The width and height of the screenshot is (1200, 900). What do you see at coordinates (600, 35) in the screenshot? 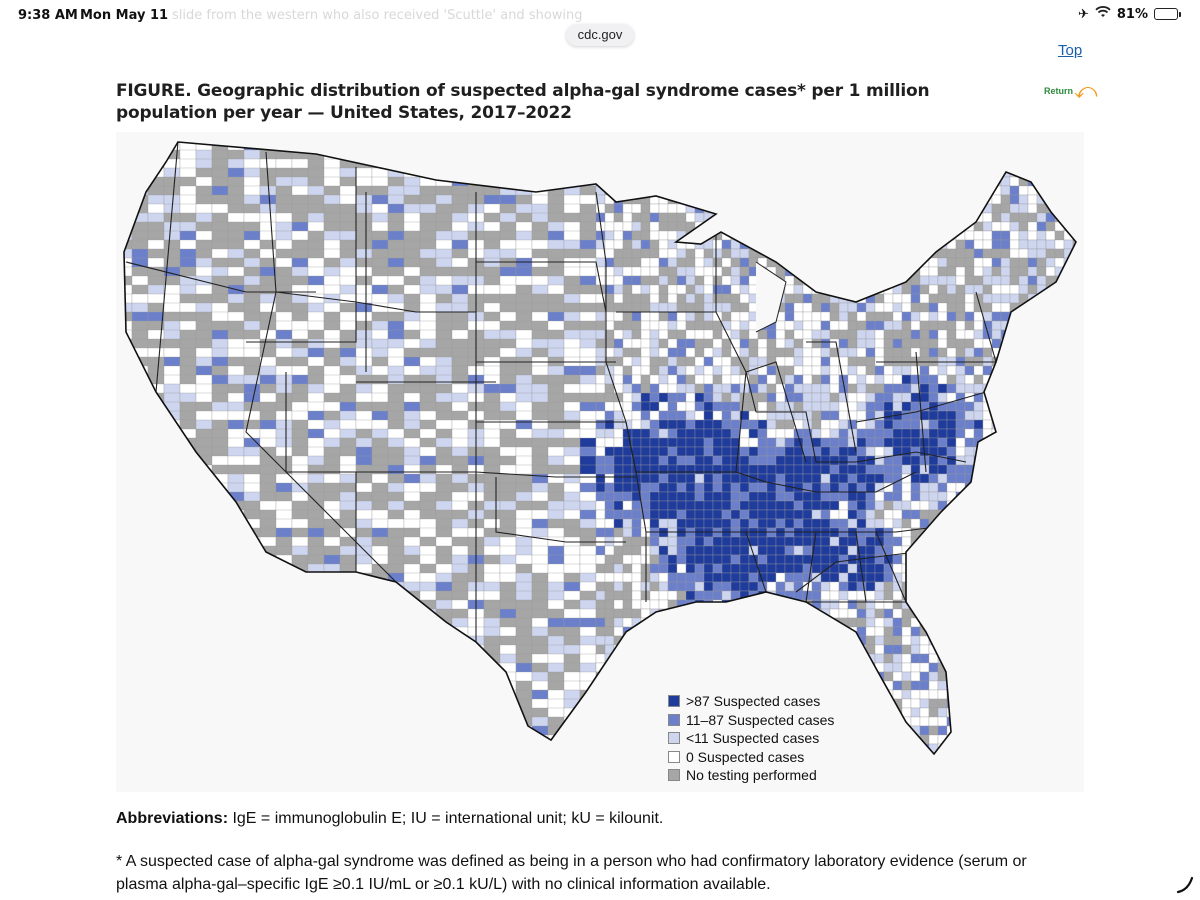
I see `url-bar: cdc.gov` at bounding box center [600, 35].